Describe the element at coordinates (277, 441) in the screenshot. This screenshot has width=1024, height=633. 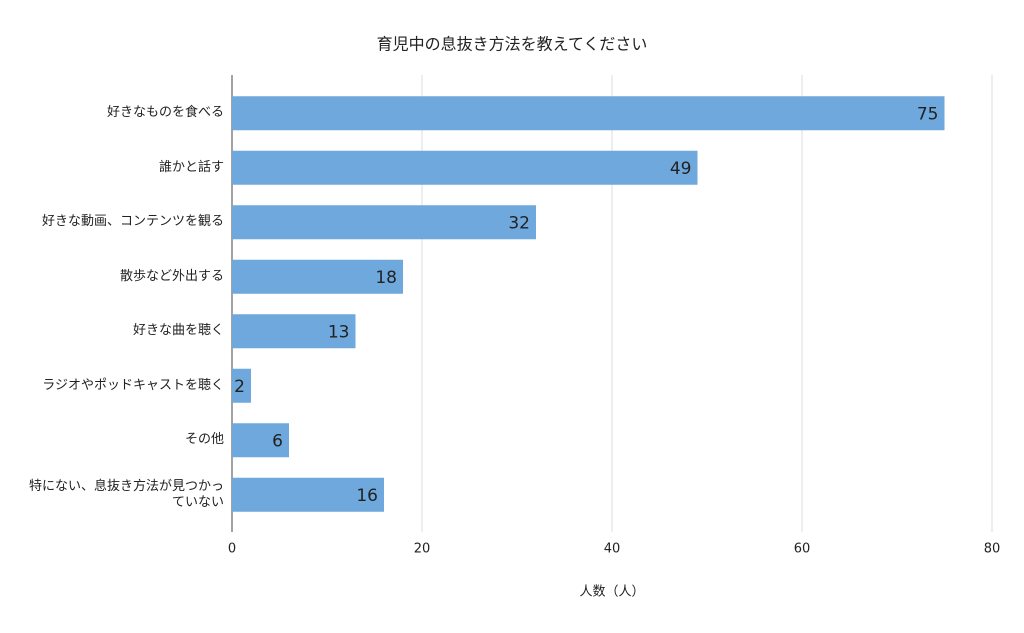
I see `value-label: 6` at that location.